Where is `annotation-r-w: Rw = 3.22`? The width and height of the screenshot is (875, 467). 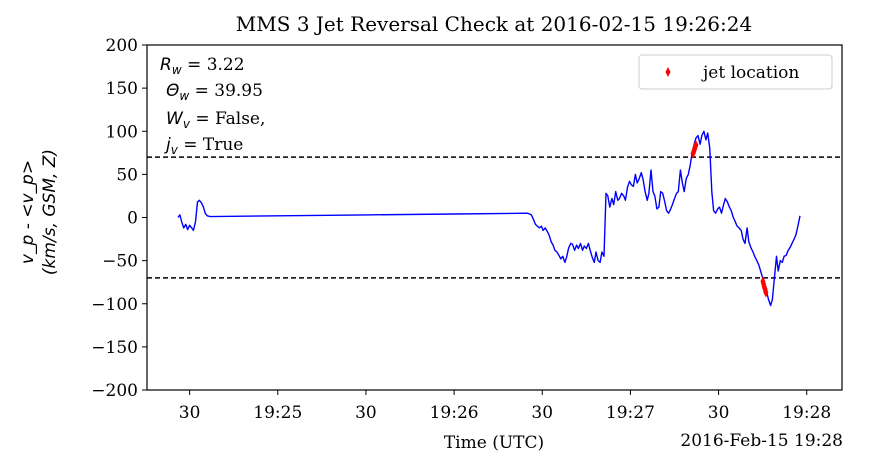
annotation-r-w: Rw = 3.22 is located at coordinates (202, 66).